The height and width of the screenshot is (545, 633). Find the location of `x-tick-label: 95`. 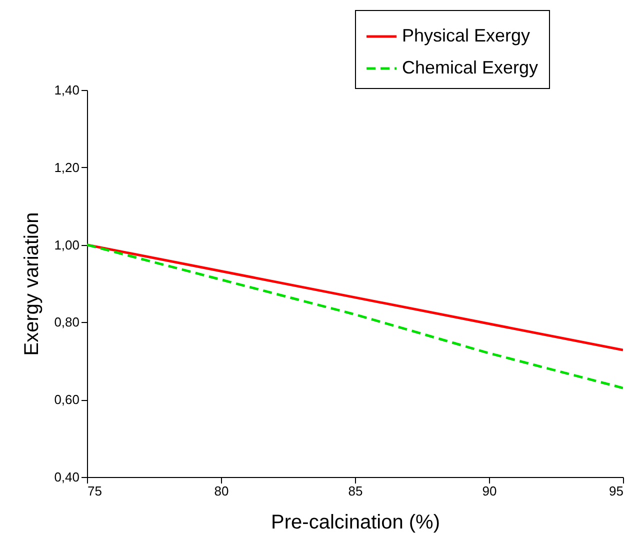

x-tick-label: 95 is located at coordinates (616, 491).